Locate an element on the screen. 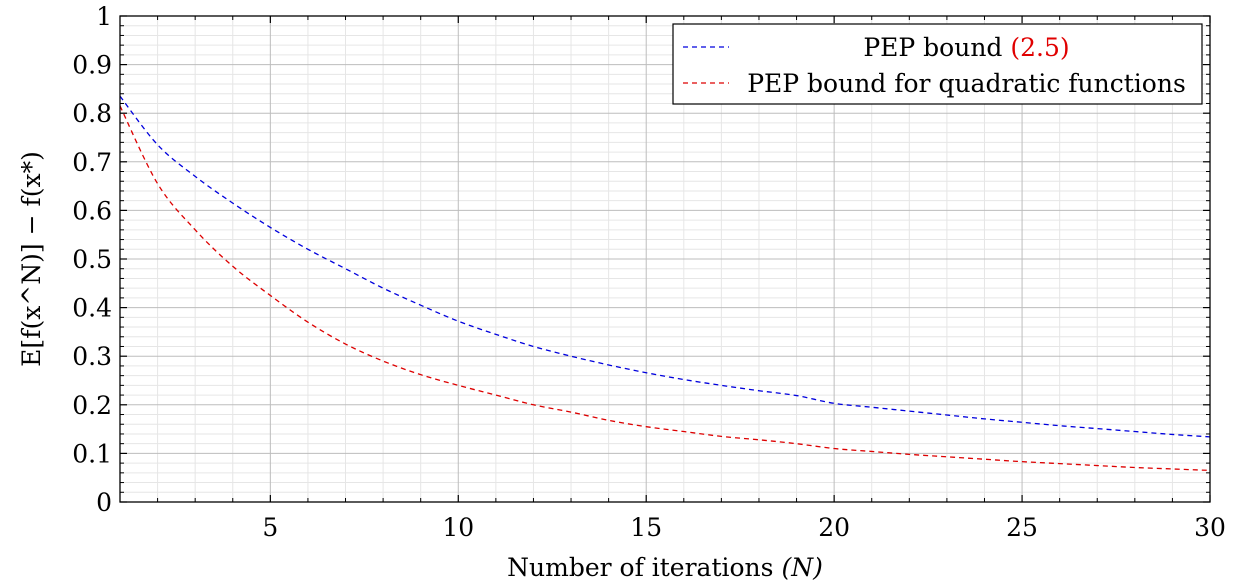  x-tick-label: 15 is located at coordinates (646, 527).